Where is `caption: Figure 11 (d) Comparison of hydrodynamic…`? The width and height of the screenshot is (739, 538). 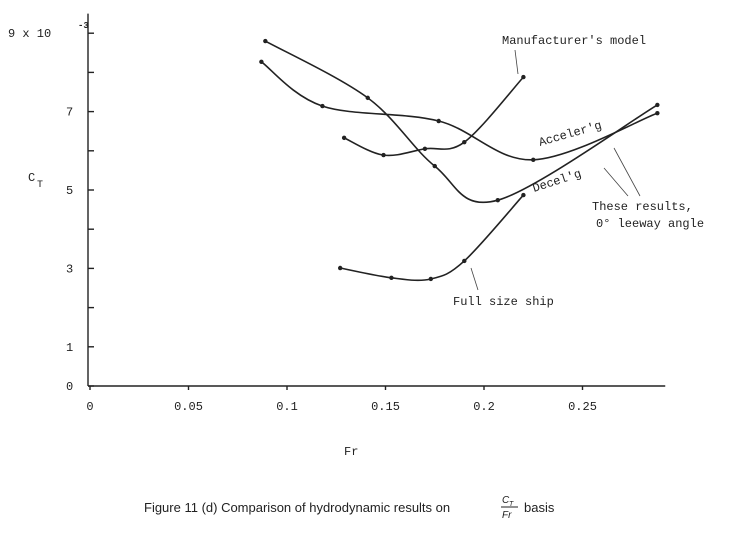
caption: Figure 11 (d) Comparison of hydrodynamic… is located at coordinates (297, 507).